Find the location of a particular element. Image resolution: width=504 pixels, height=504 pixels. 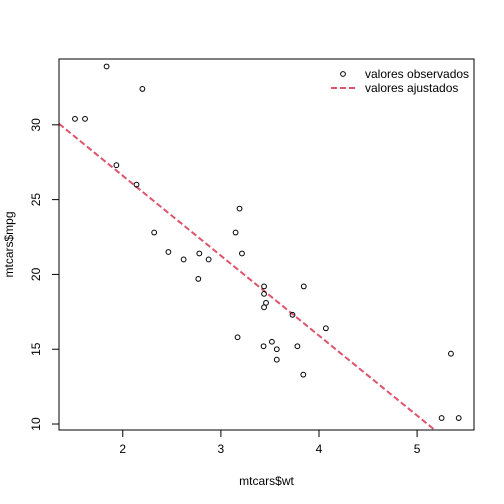

y-tick-label: 20 is located at coordinates (36, 274).